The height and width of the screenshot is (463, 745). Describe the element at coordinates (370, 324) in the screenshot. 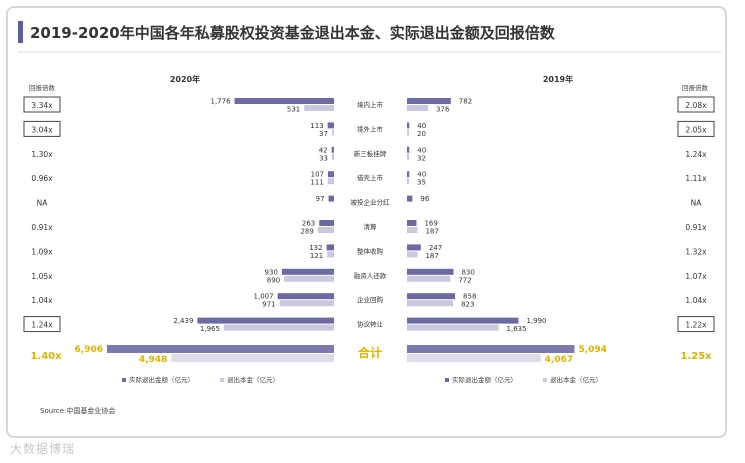

I see `category-label: 协议转让` at that location.